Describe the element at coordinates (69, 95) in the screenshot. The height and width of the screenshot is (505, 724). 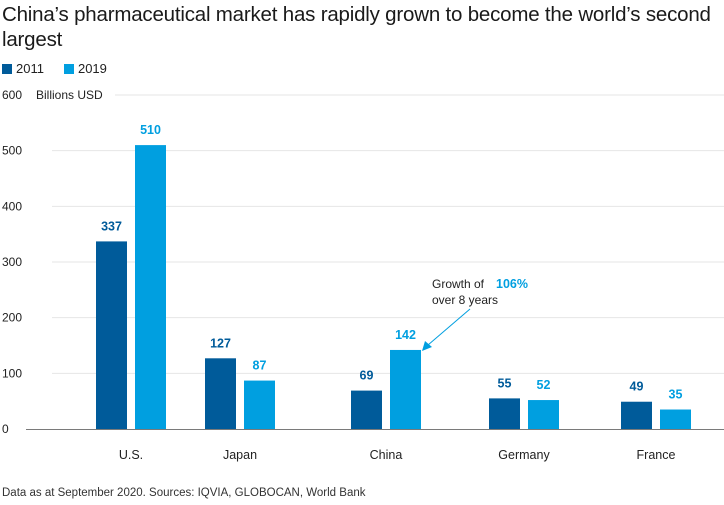
I see `y-axis-unit-label: Billions USD` at that location.